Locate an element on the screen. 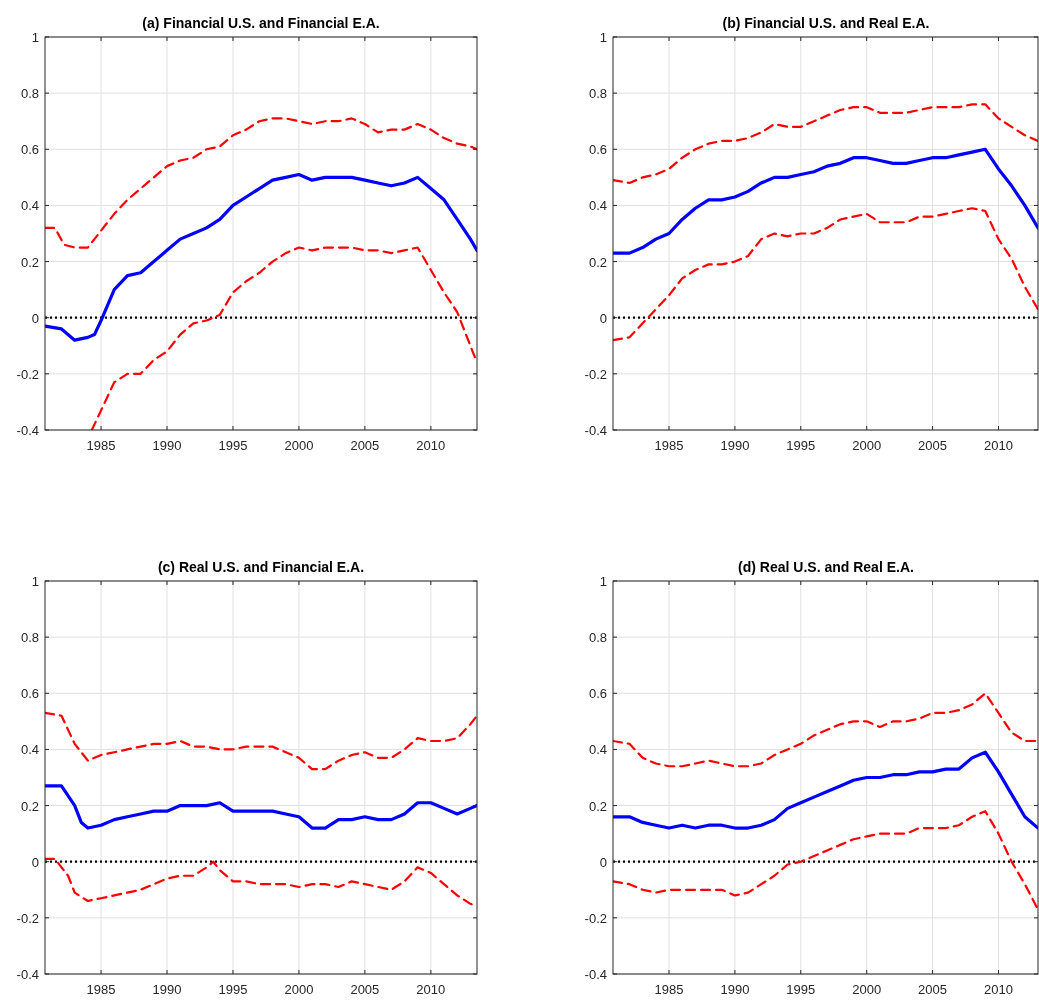  chart-title: (c) Real U.S. and Financial E.A. is located at coordinates (261, 567).